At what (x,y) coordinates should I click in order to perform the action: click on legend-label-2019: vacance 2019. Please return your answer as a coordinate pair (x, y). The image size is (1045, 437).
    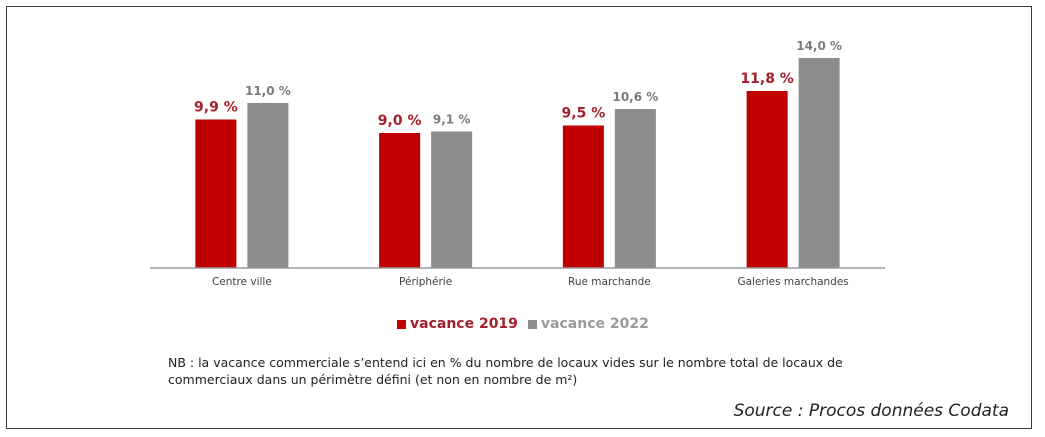
    Looking at the image, I should click on (464, 324).